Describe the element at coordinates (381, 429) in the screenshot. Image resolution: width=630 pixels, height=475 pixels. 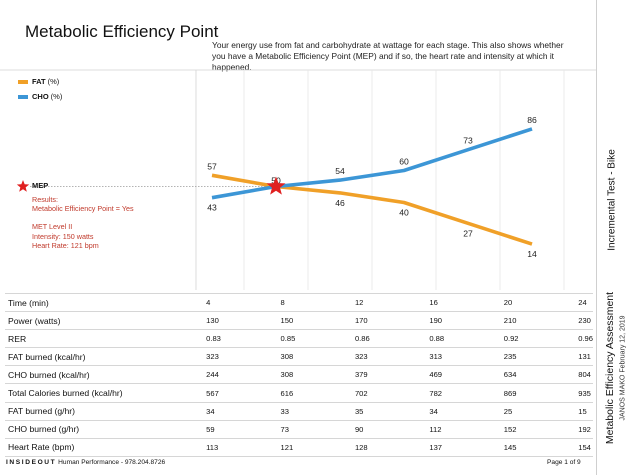
I see `table-cell: 90` at that location.